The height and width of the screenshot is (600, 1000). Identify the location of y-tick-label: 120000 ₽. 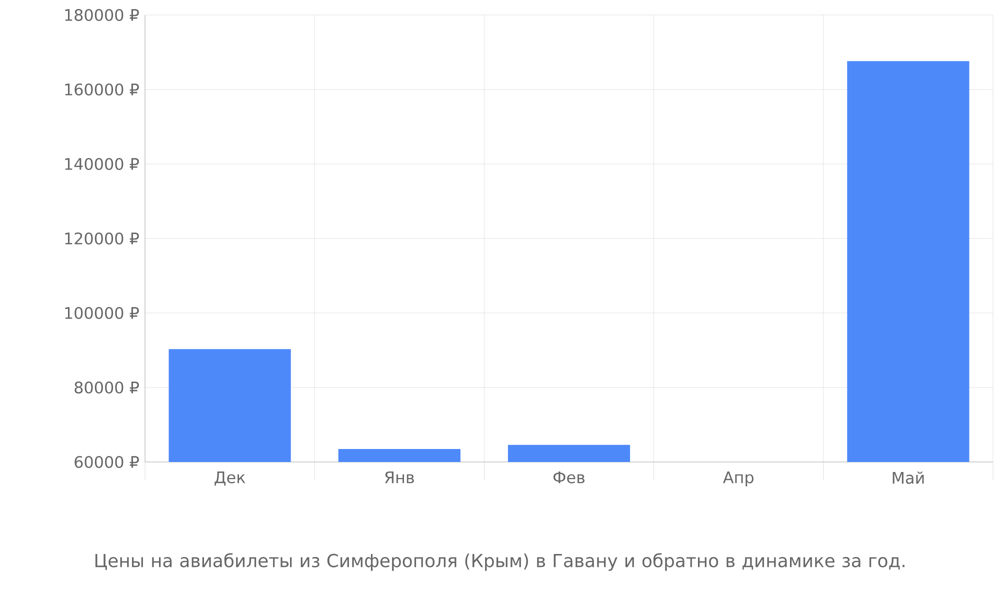
(102, 238).